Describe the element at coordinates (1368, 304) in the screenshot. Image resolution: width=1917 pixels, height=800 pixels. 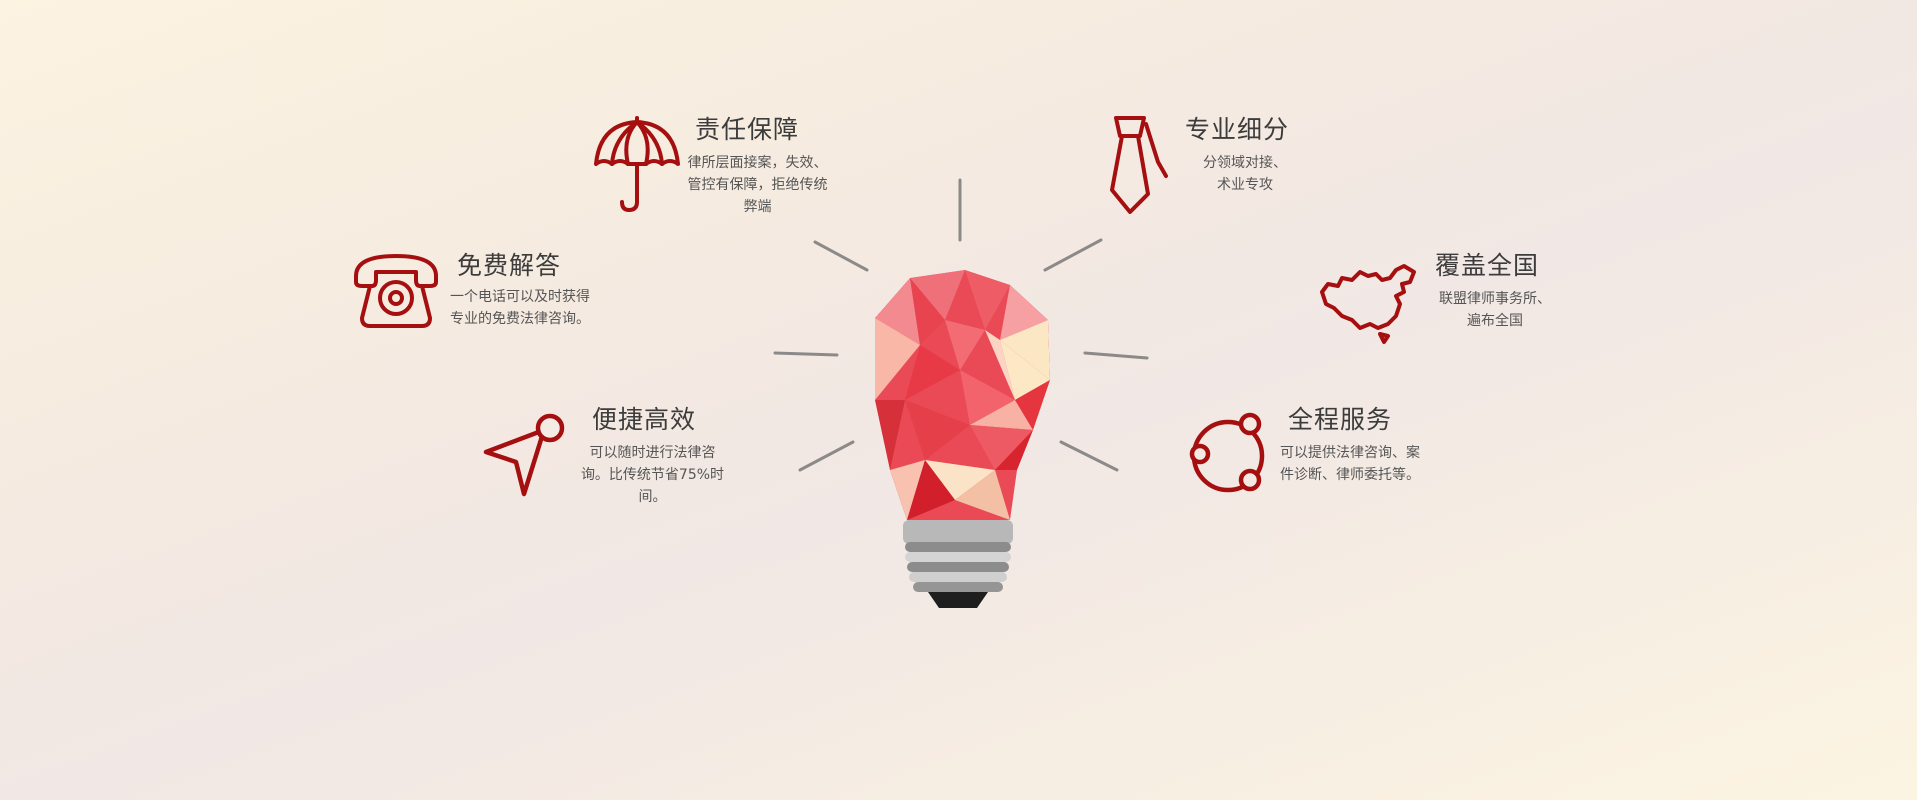
I see `china-map-icon` at that location.